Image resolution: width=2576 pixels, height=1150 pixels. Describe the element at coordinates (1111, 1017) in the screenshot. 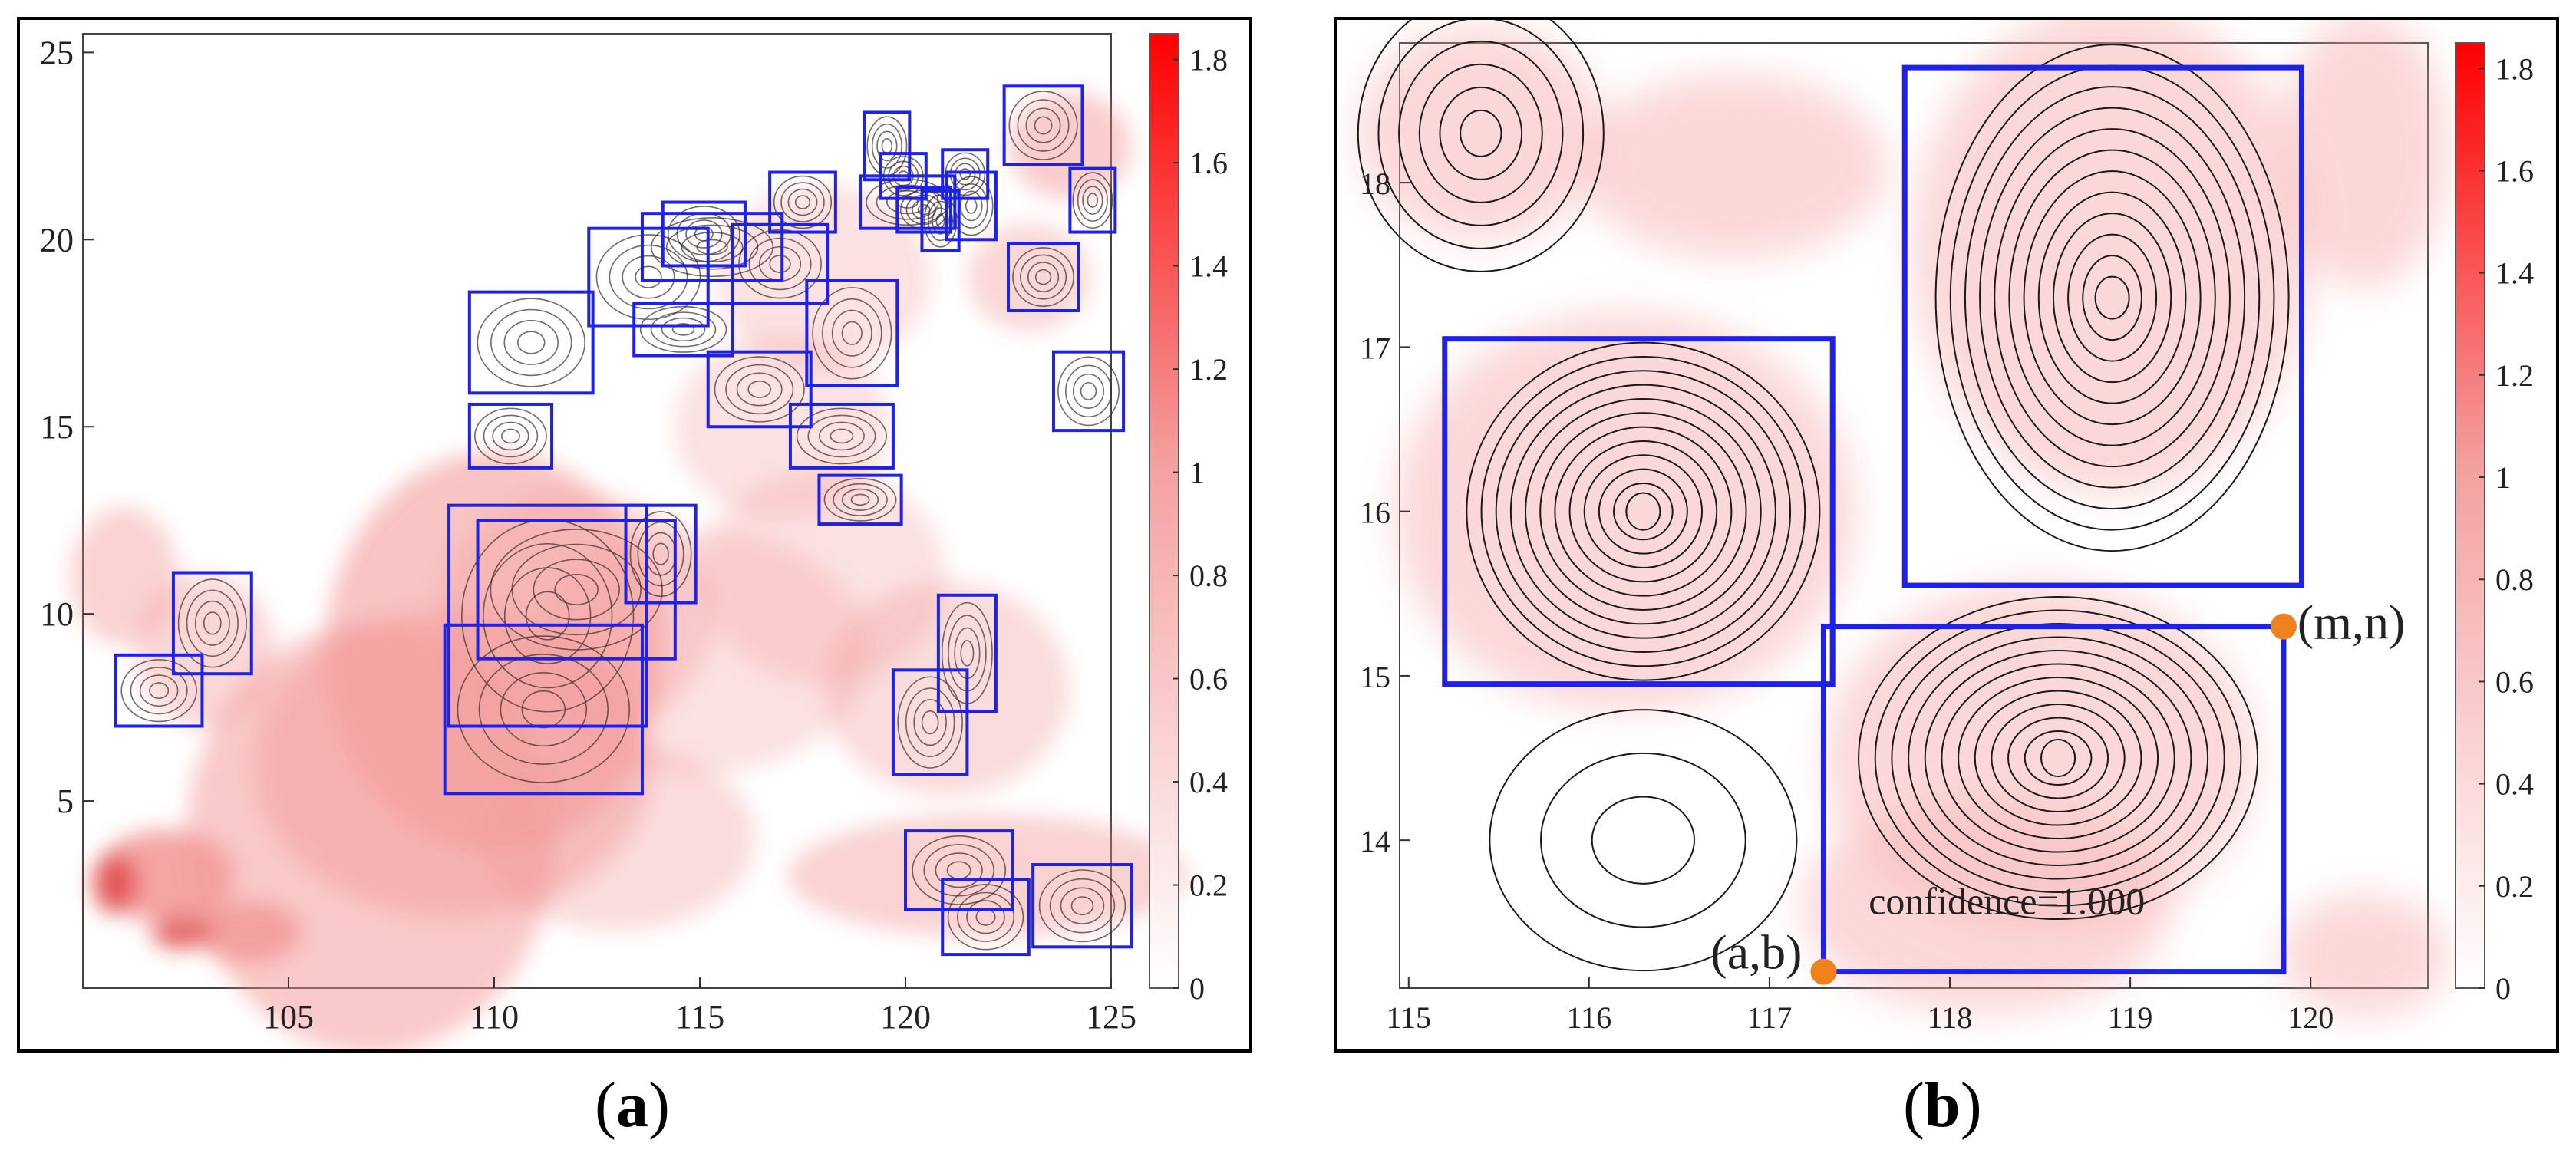

I see `x-tick-label: 125` at that location.